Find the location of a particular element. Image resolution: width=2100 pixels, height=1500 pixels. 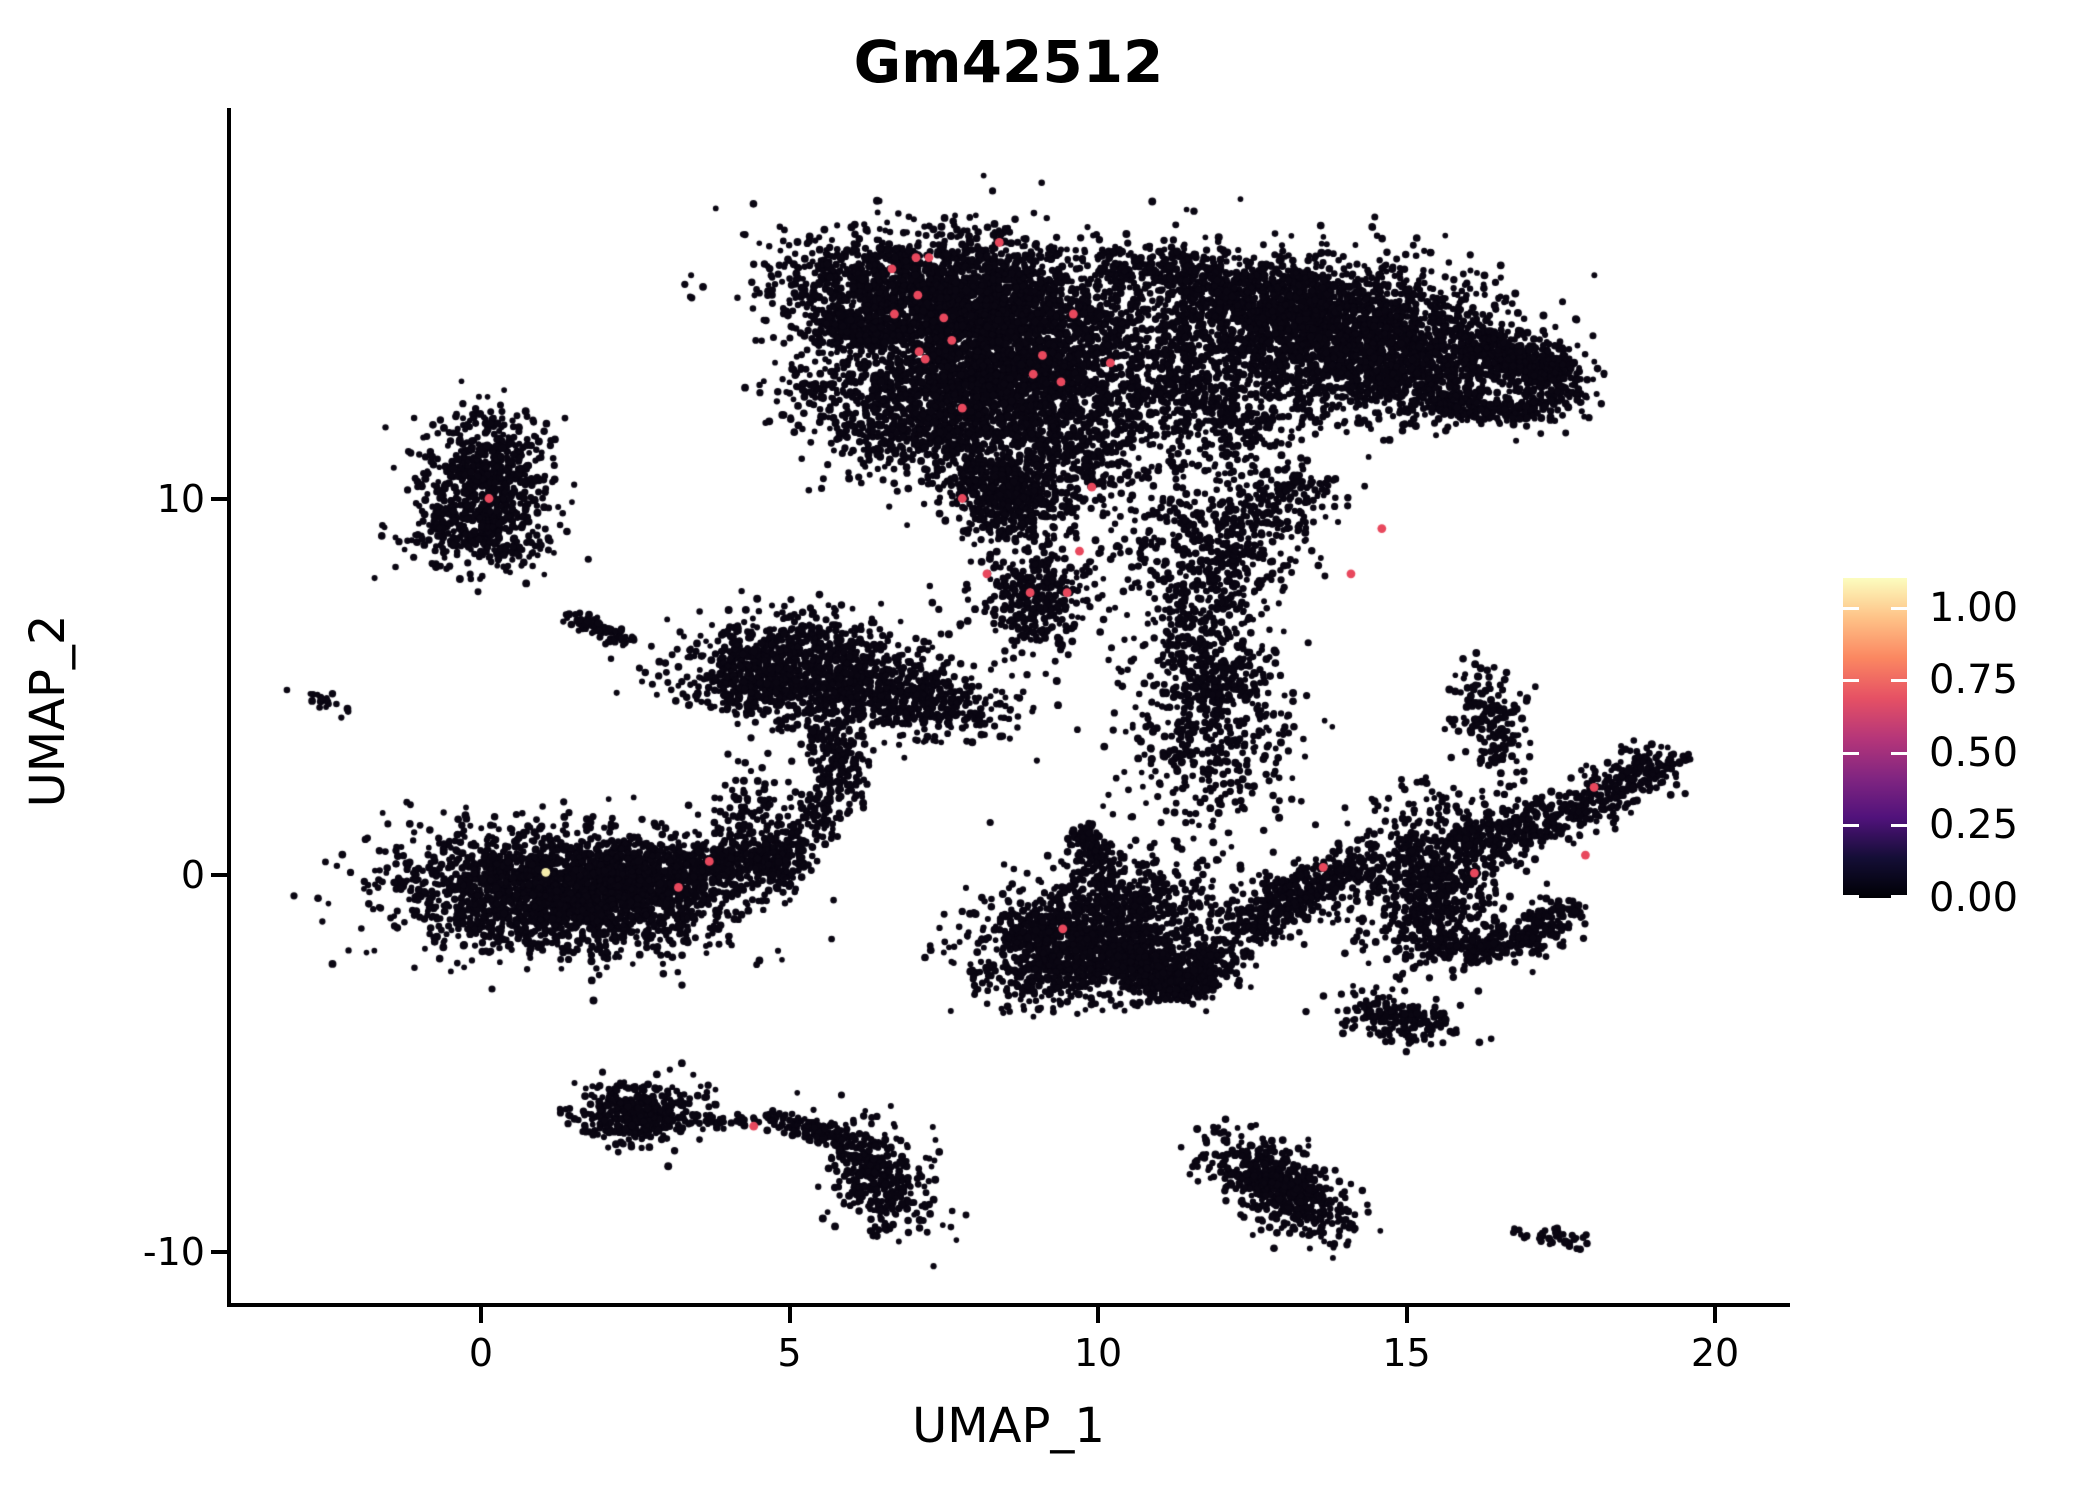

colorbar-legend: 1.00 0.75 0.50 0.25 0.00 is located at coordinates (1971, 748).